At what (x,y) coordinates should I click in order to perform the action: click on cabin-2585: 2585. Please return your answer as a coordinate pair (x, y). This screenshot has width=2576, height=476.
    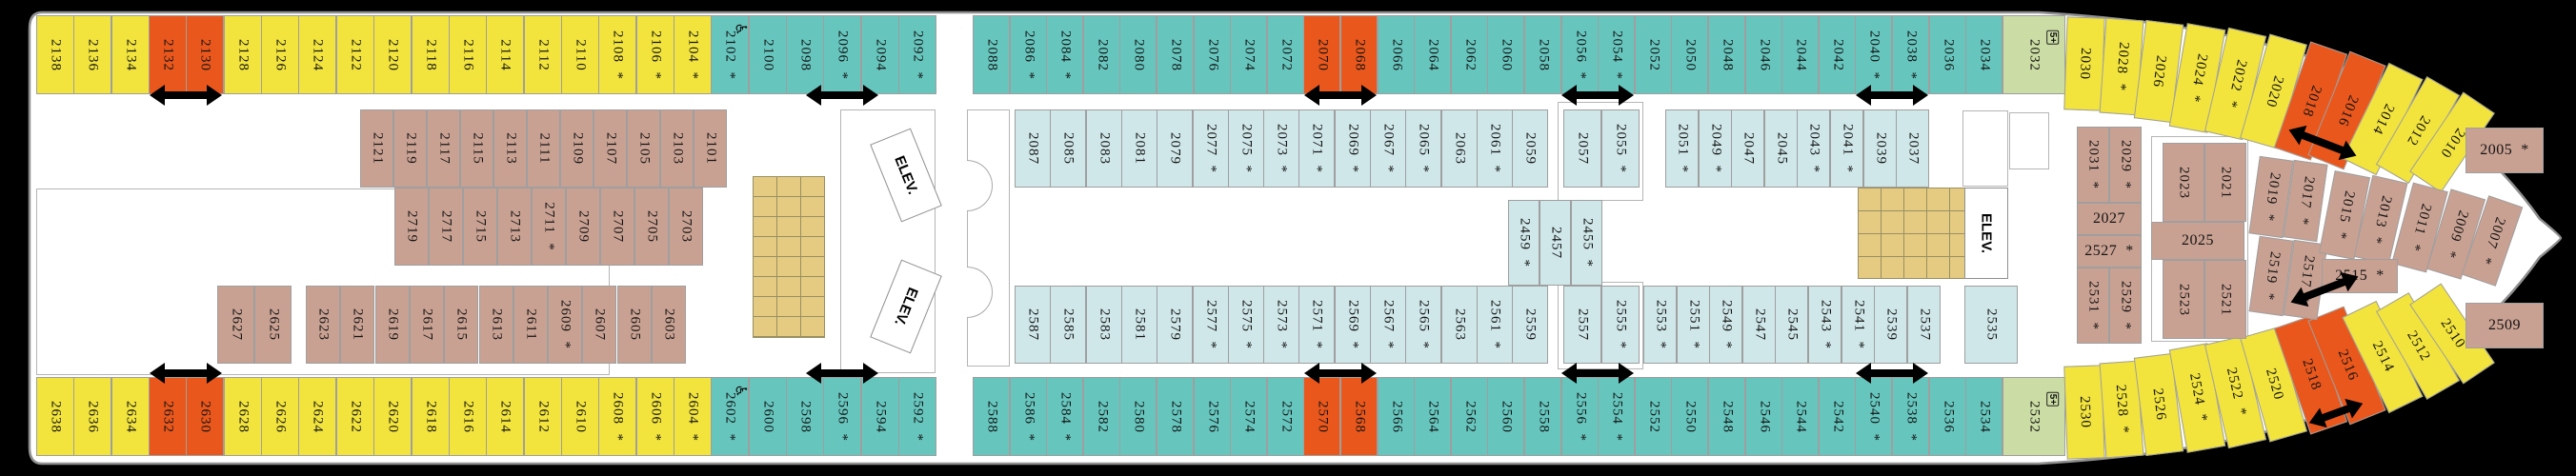
    Looking at the image, I should click on (1068, 325).